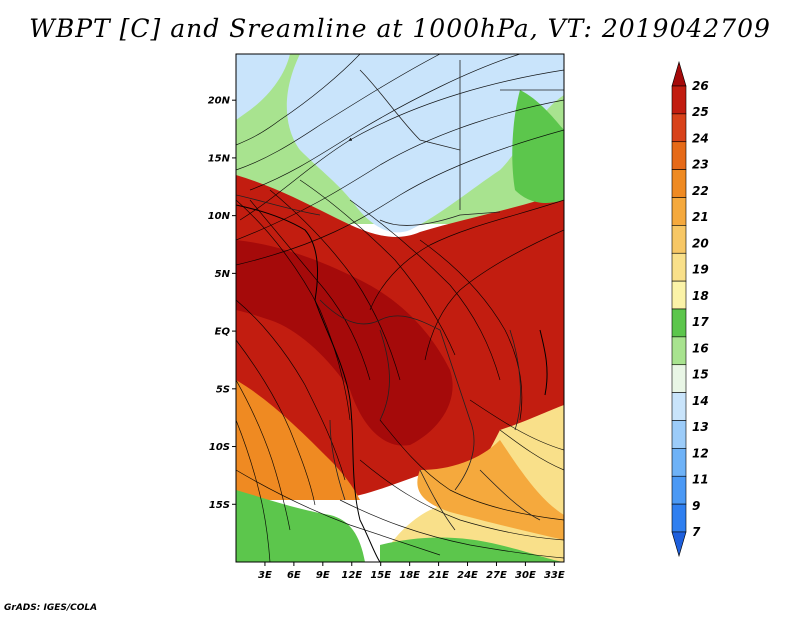 The width and height of the screenshot is (800, 618). I want to click on region-north-light, so click(425, 143).